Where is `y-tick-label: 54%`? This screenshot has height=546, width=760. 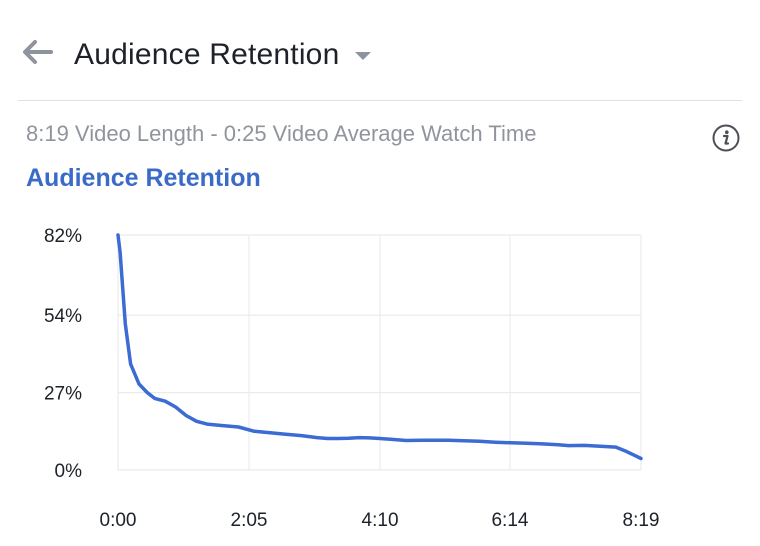
y-tick-label: 54% is located at coordinates (63, 316).